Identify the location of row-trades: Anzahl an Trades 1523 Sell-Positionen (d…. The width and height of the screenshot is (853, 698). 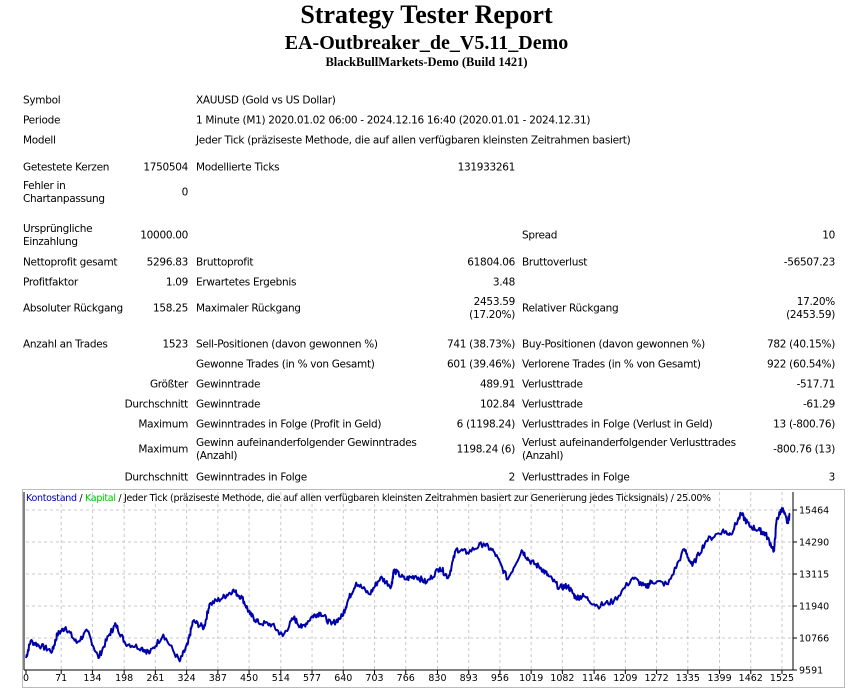
(426, 344).